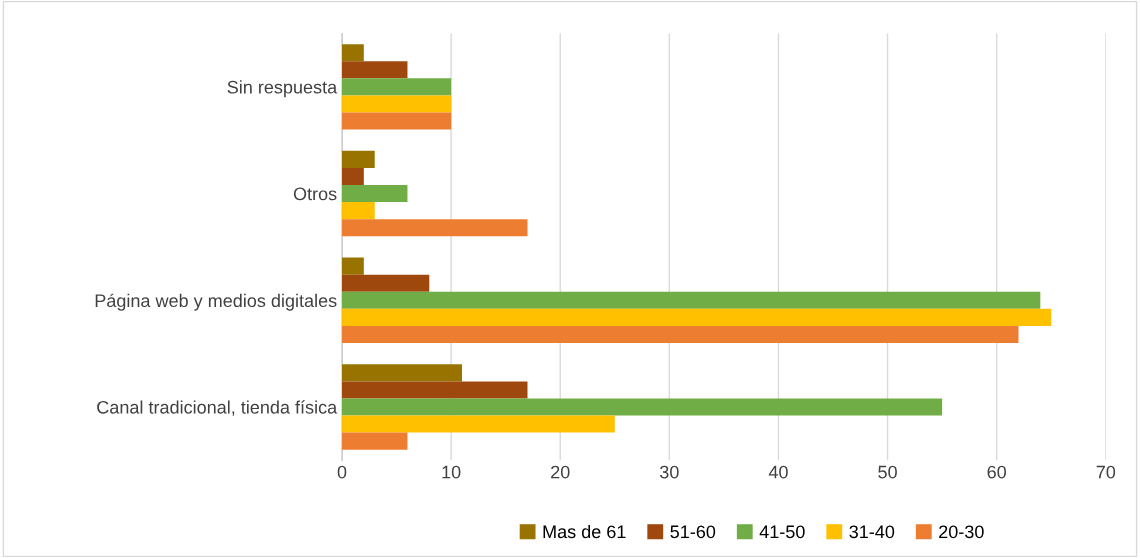 Image resolution: width=1140 pixels, height=558 pixels. What do you see at coordinates (560, 472) in the screenshot?
I see `x-tick-label: 20` at bounding box center [560, 472].